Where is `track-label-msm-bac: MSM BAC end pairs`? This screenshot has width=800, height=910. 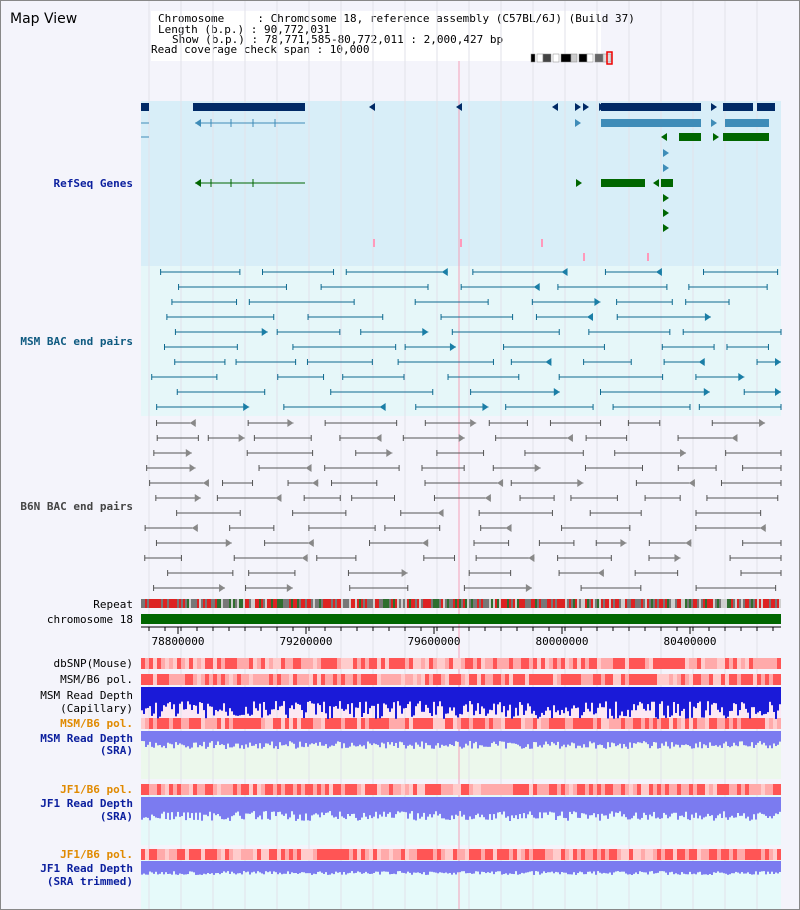
track-label-msm-bac: MSM BAC end pairs is located at coordinates (76, 341).